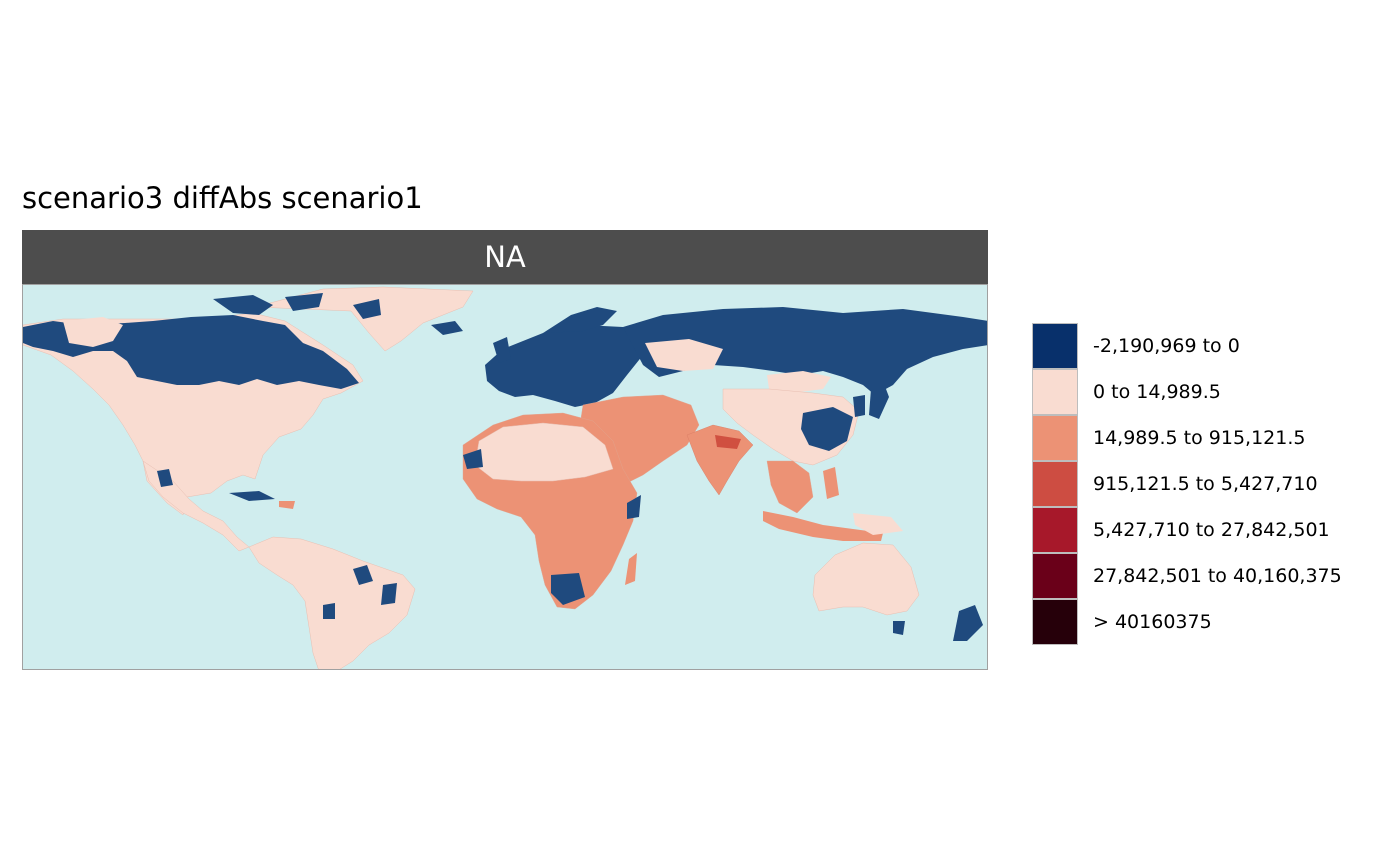 The width and height of the screenshot is (1400, 865). I want to click on legend-item: 27,842,501 to 40,160,375, so click(1202, 576).